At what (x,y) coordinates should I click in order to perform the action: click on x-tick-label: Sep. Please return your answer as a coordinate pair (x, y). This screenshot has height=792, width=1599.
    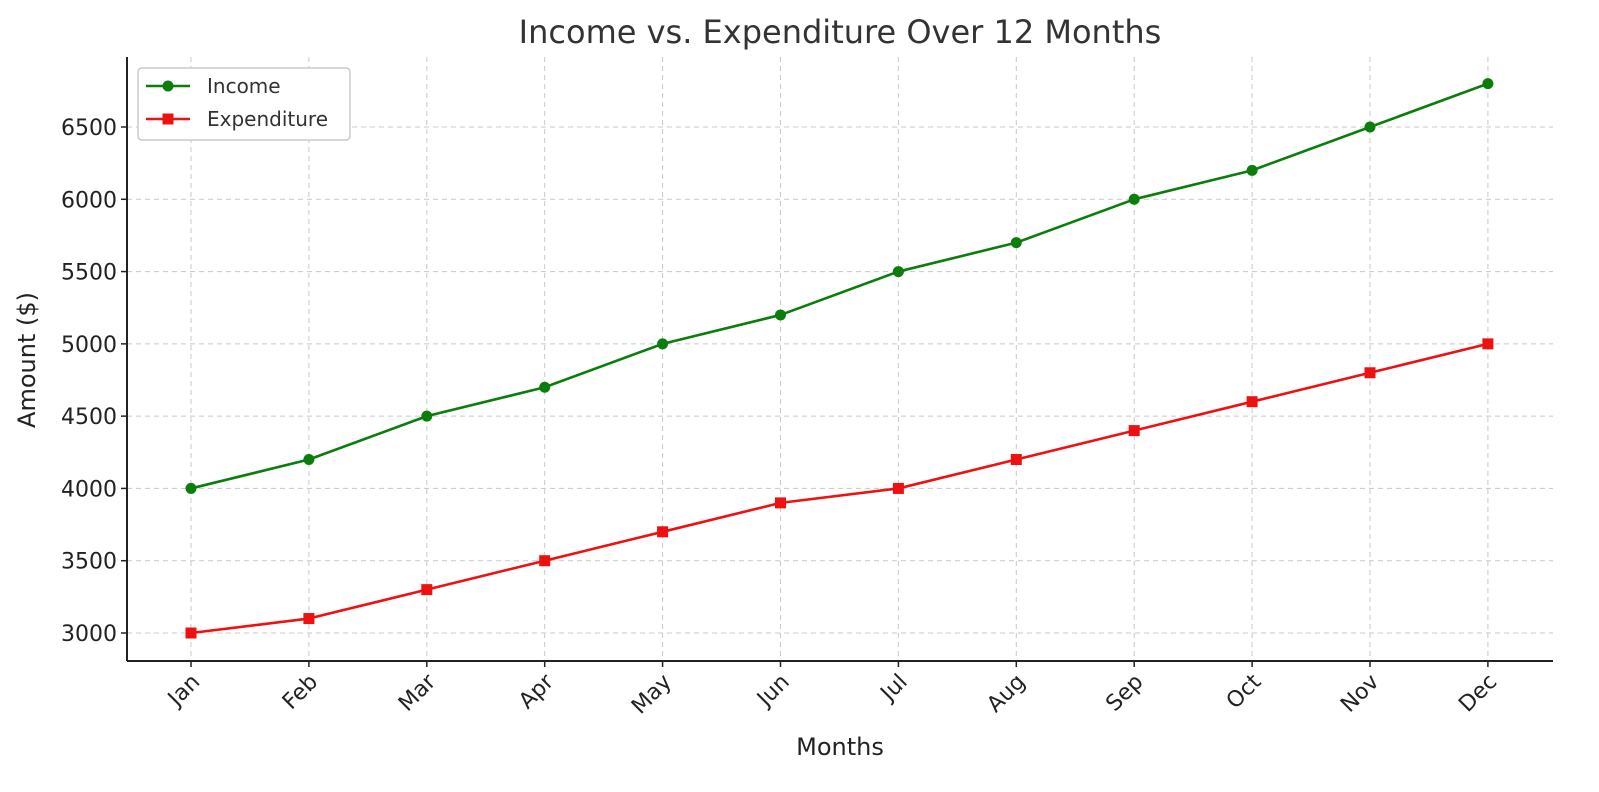
    Looking at the image, I should click on (1124, 693).